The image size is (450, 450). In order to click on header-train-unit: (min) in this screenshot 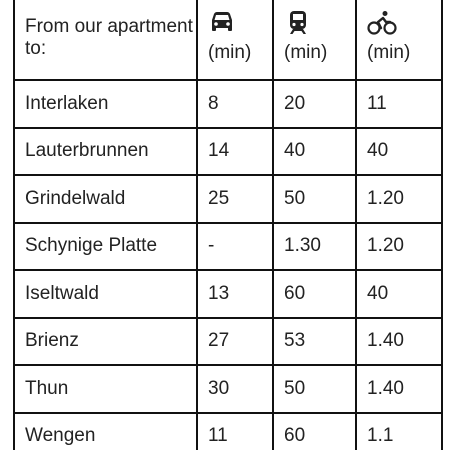, I will do `click(306, 52)`.